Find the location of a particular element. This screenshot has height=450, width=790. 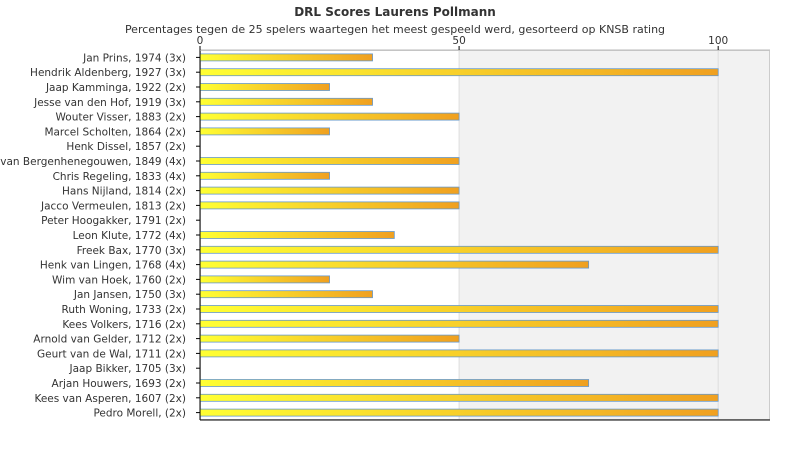

category-label: Ron van Bergenhenegouwen, 1849 (4x) is located at coordinates (93, 162).